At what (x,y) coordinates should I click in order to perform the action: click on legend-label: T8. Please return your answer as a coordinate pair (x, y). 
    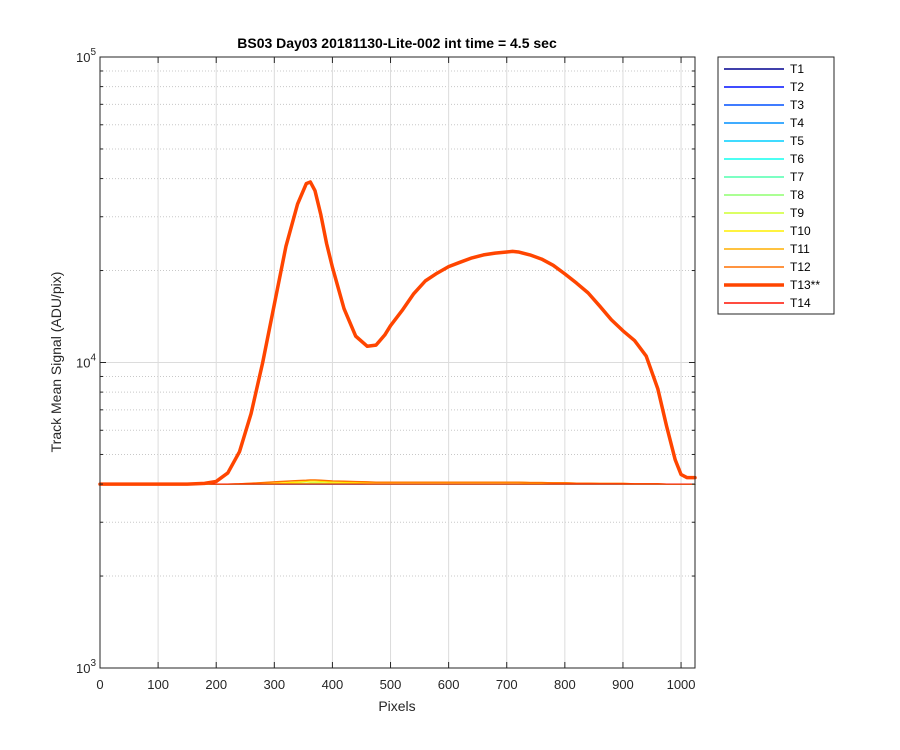
    Looking at the image, I should click on (797, 195).